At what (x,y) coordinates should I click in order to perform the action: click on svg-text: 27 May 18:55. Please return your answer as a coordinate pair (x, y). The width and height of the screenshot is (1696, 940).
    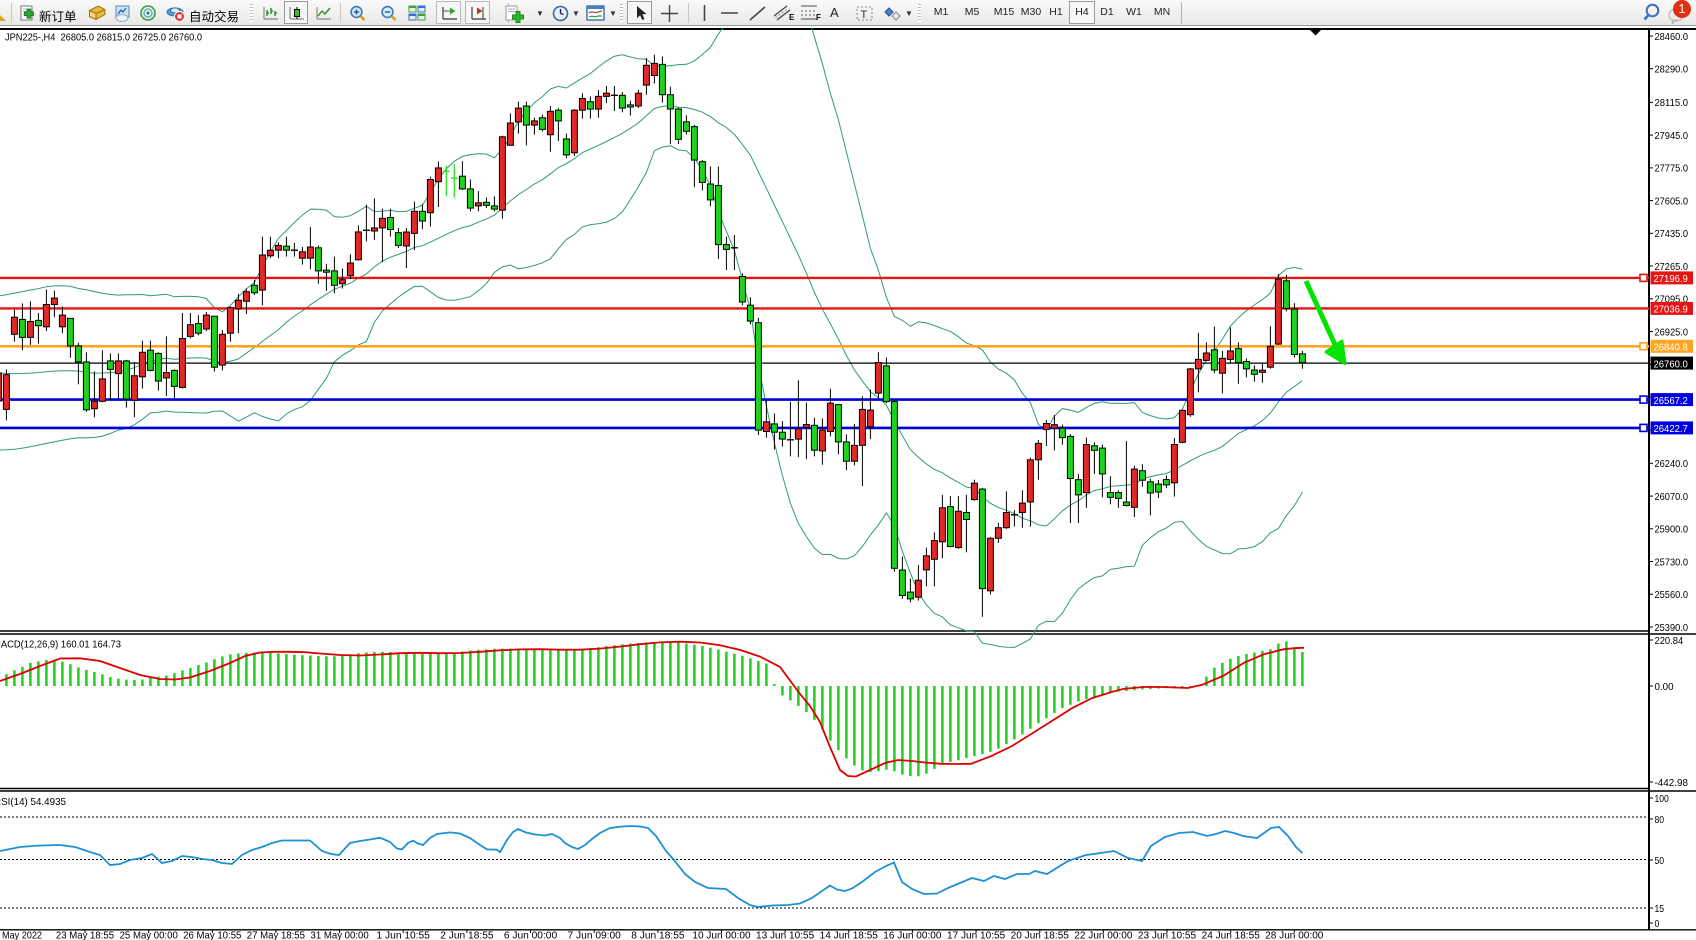
    Looking at the image, I should click on (276, 935).